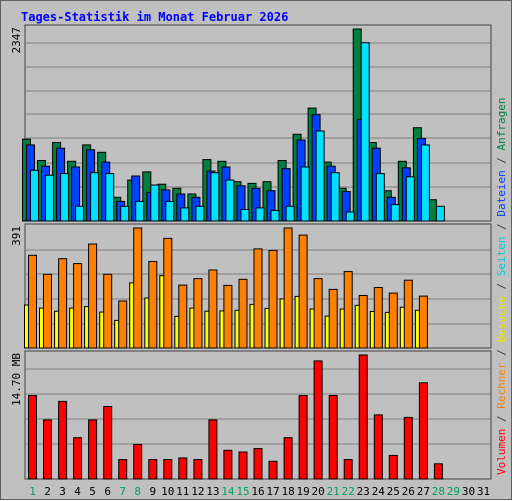 The image size is (512, 501). Describe the element at coordinates (501, 123) in the screenshot. I see `legend-entry: Anfragen` at that location.